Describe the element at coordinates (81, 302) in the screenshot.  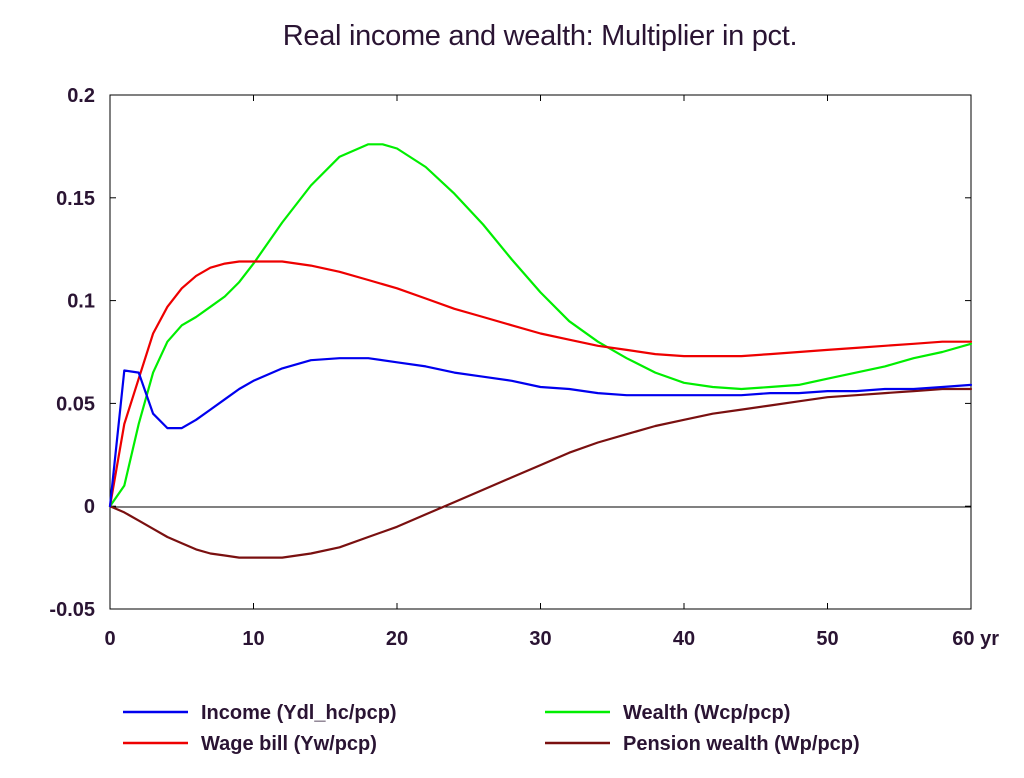
I see `y-tick-label: 0.1` at that location.